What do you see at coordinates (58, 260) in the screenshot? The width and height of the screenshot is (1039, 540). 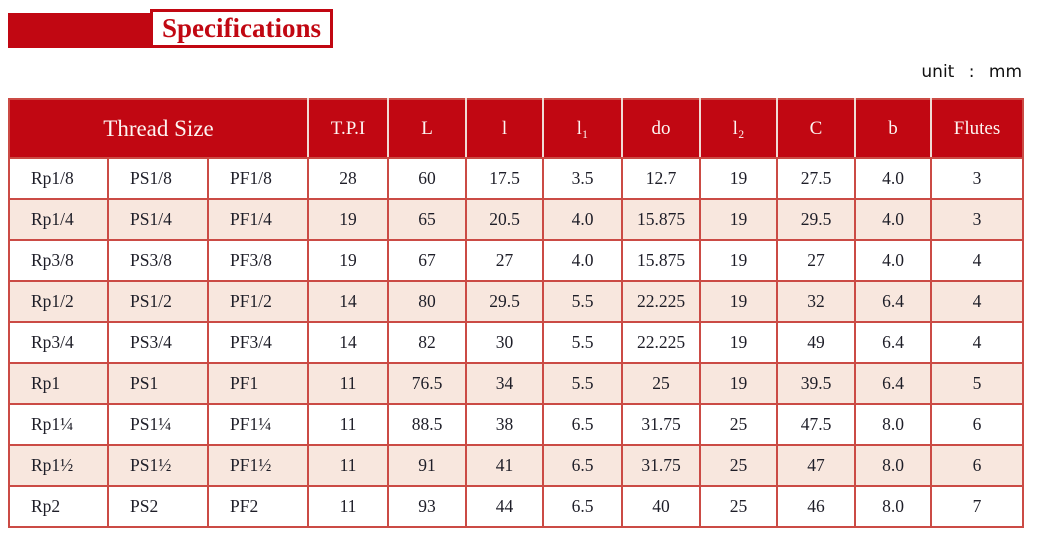 I see `thread-size-cell: Rp3/8` at bounding box center [58, 260].